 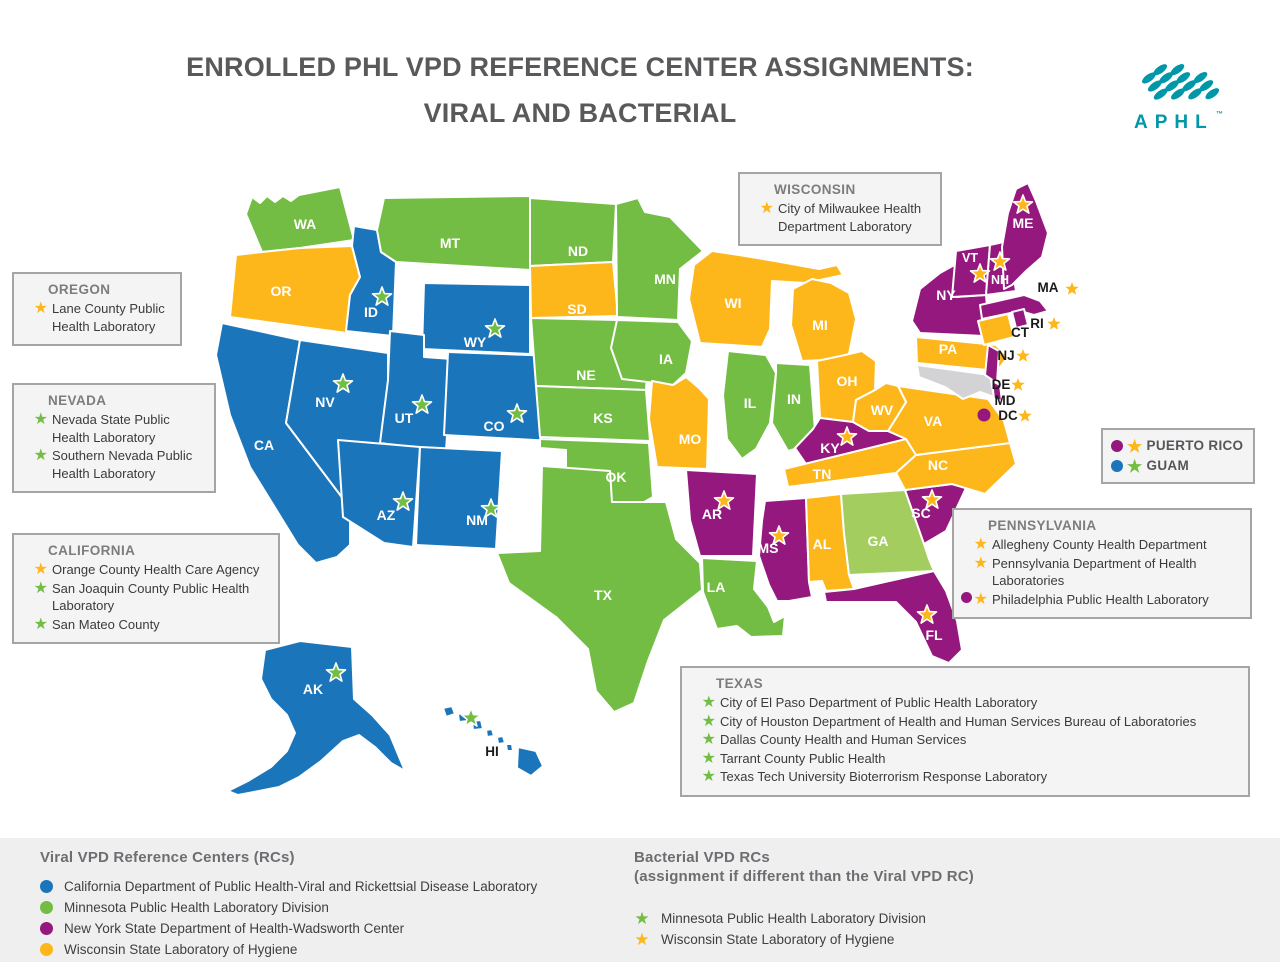 I want to click on callout-item-text: Lane County Public Health Laboratory, so click(x=108, y=317).